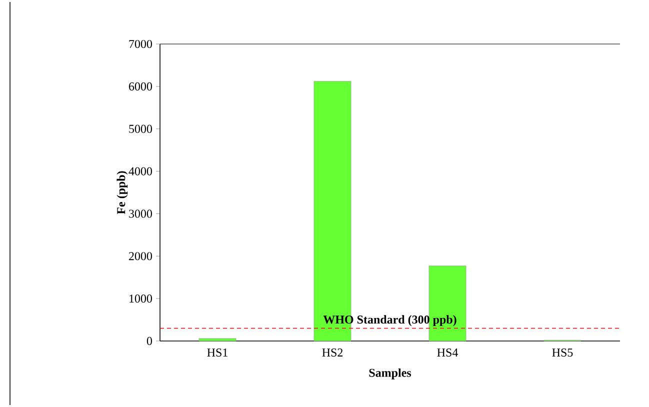 Image resolution: width=649 pixels, height=407 pixels. I want to click on x-tick-label: HS2, so click(332, 352).